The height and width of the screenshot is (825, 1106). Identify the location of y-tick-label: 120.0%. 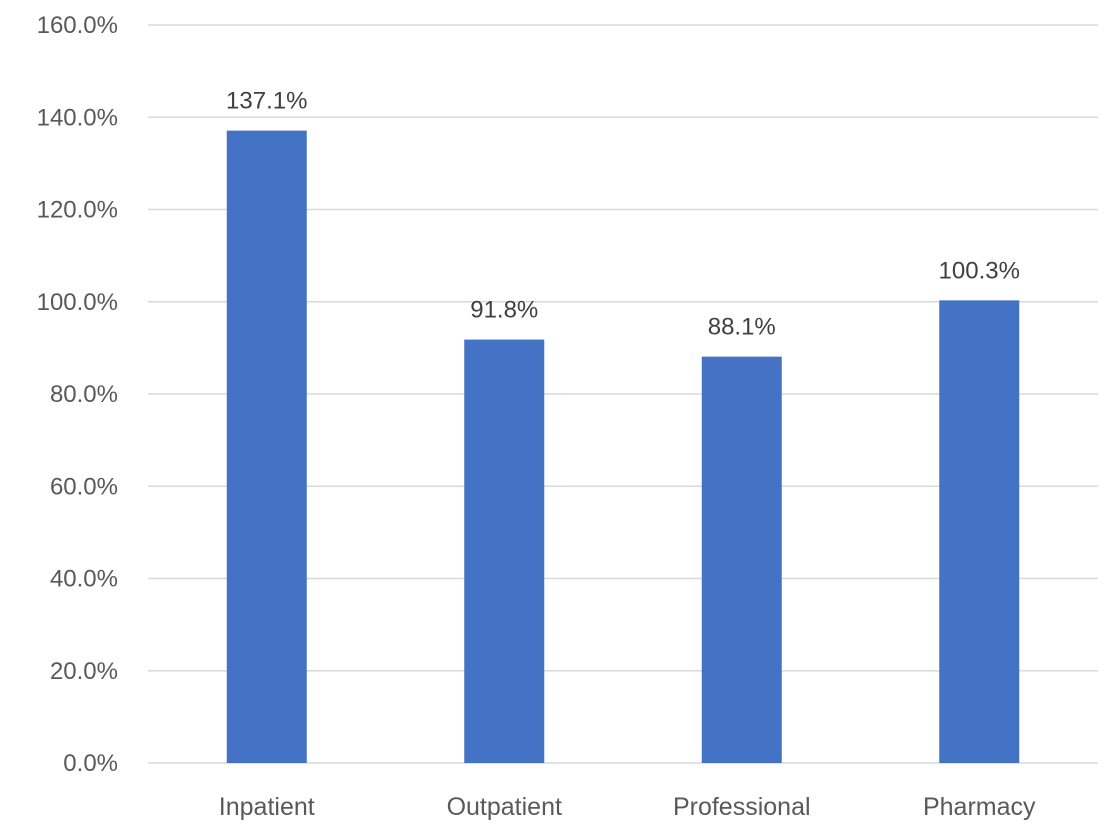
(77, 210).